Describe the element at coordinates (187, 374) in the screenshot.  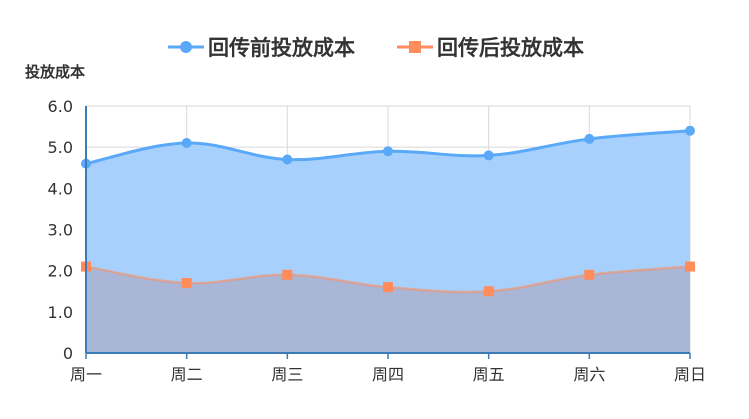
I see `x-tick-label: 周二` at that location.